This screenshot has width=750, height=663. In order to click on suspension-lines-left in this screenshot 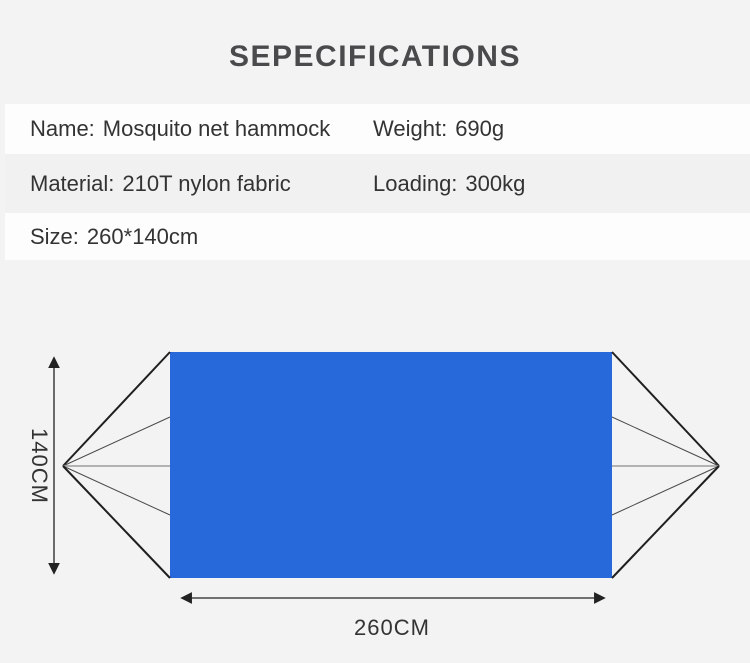, I will do `click(116, 465)`.